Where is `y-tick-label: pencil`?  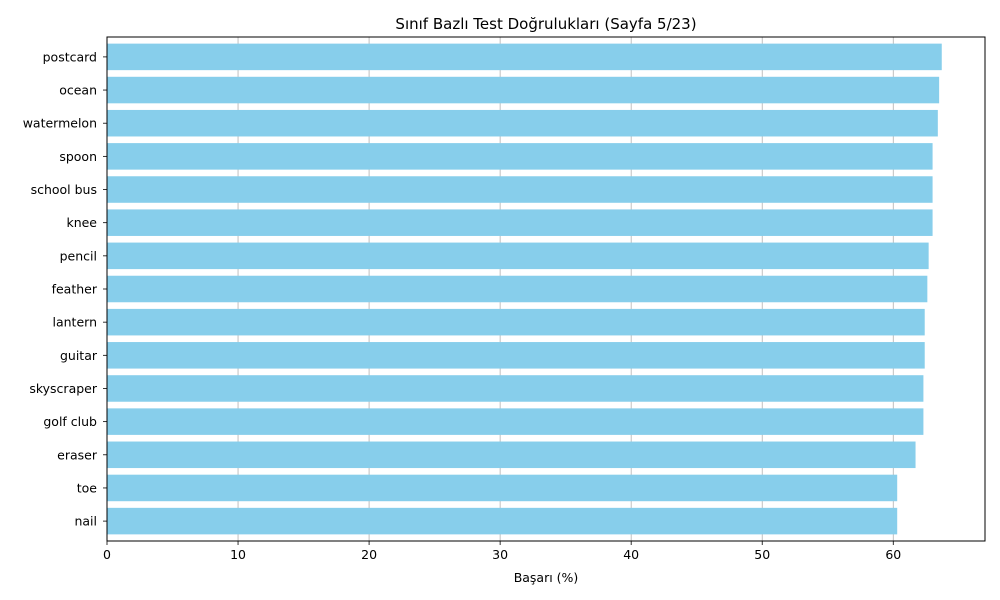
y-tick-label: pencil is located at coordinates (78, 255).